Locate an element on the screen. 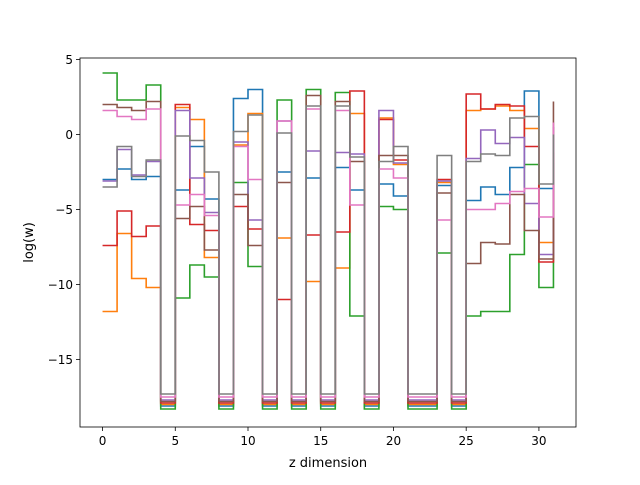 This screenshot has width=640, height=485. x-axis-label: z dimension is located at coordinates (328, 463).